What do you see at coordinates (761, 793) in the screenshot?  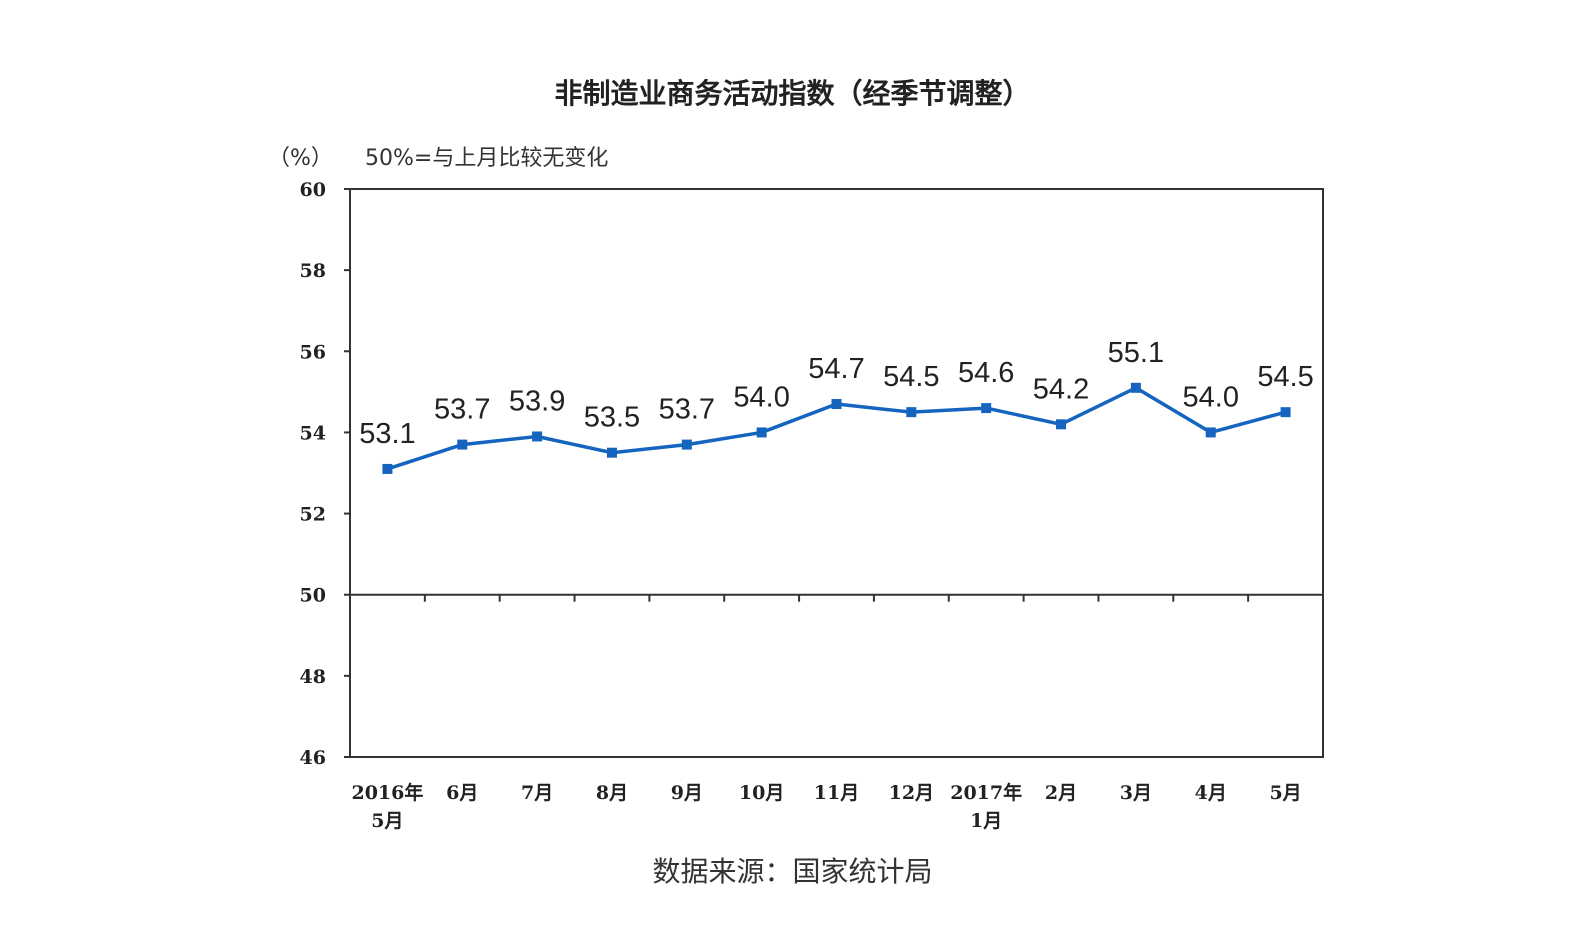 I see `x-tick-label: 10月` at bounding box center [761, 793].